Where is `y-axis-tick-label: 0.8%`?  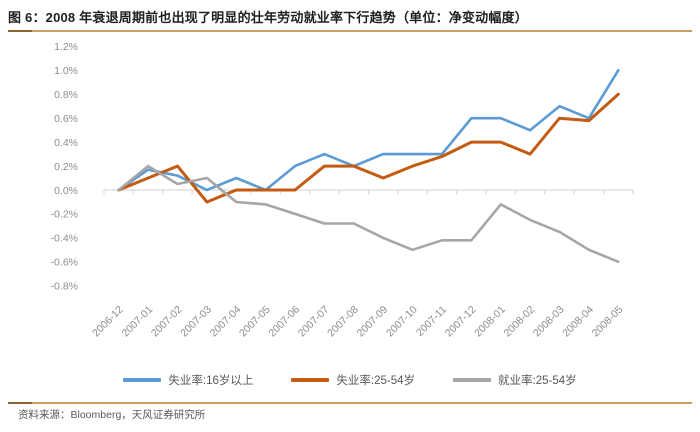
y-axis-tick-label: 0.8% is located at coordinates (66, 95).